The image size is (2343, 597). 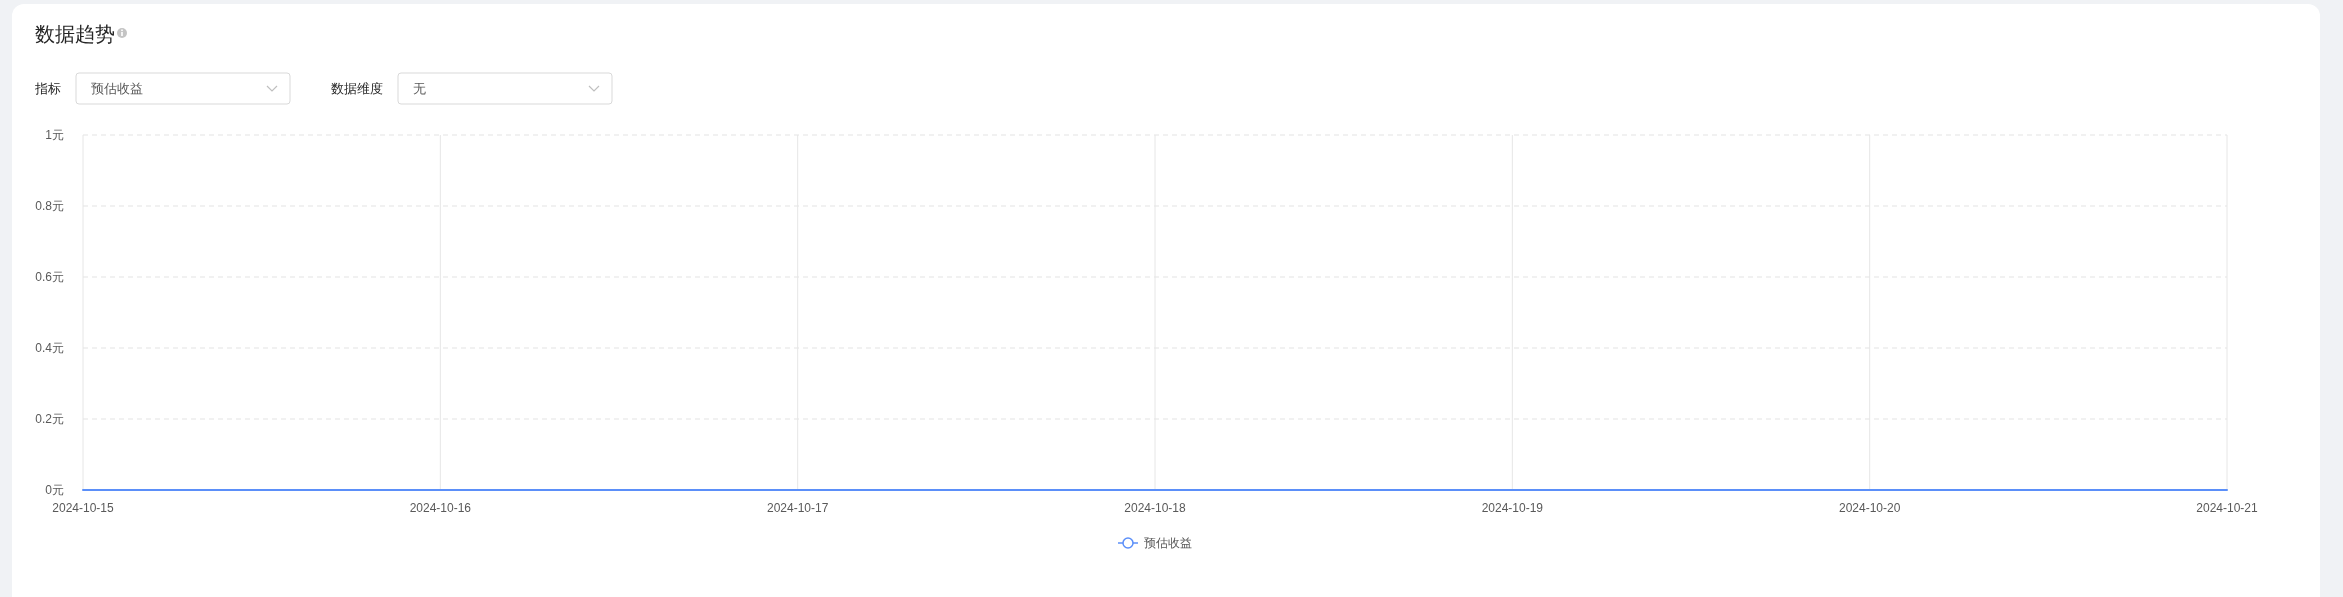 What do you see at coordinates (75, 34) in the screenshot?
I see `title: 数据趋势` at bounding box center [75, 34].